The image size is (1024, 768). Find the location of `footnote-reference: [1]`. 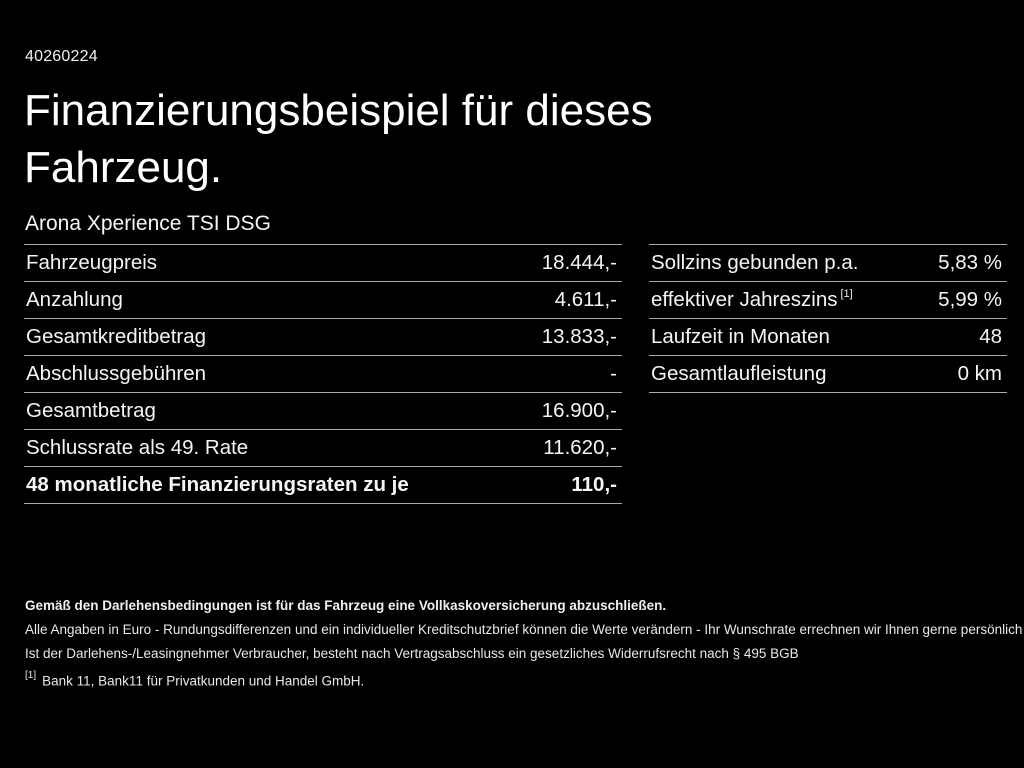

footnote-reference: [1] is located at coordinates (846, 294).